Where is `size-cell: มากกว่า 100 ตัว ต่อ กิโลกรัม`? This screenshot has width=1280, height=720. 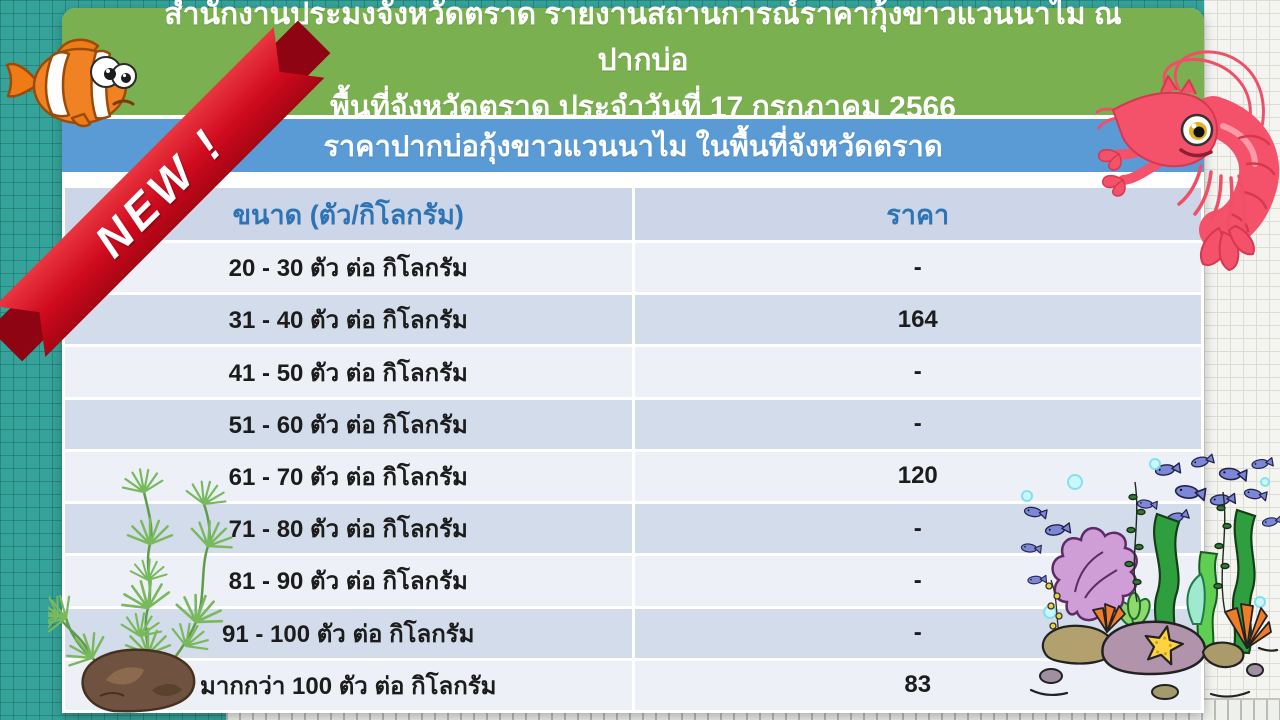
size-cell: มากกว่า 100 ตัว ต่อ กิโลกรัม is located at coordinates (348, 685).